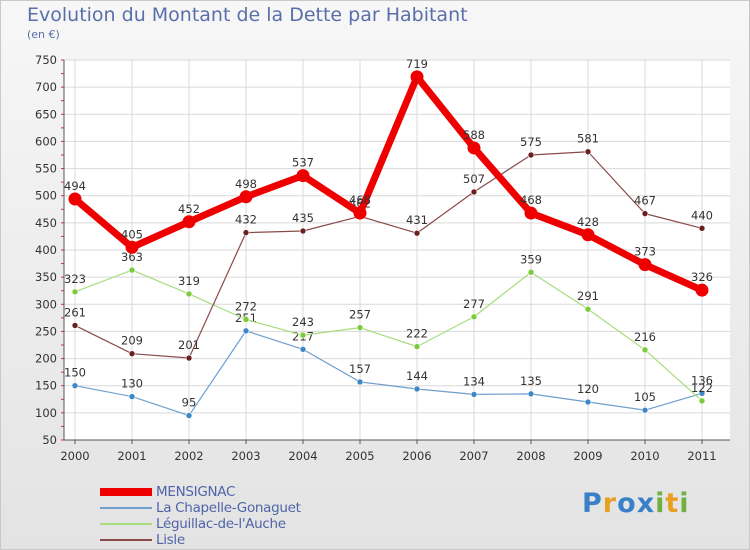  I want to click on brand-logo-letter: P, so click(592, 503).